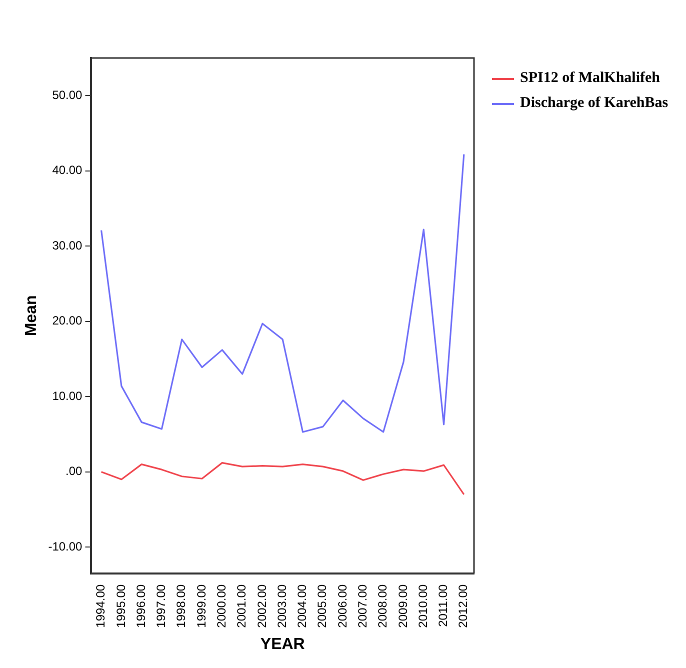  I want to click on x-tick-label: 2010.00, so click(423, 606).